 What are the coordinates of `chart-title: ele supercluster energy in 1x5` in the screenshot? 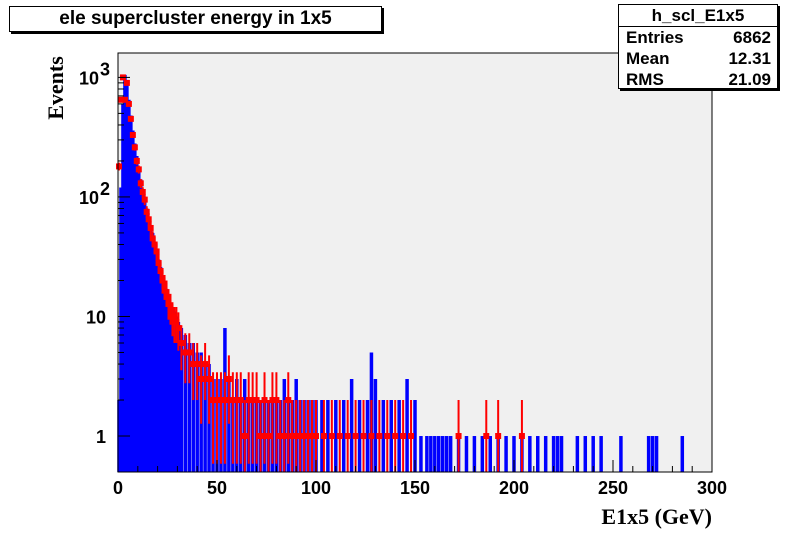 It's located at (195, 19).